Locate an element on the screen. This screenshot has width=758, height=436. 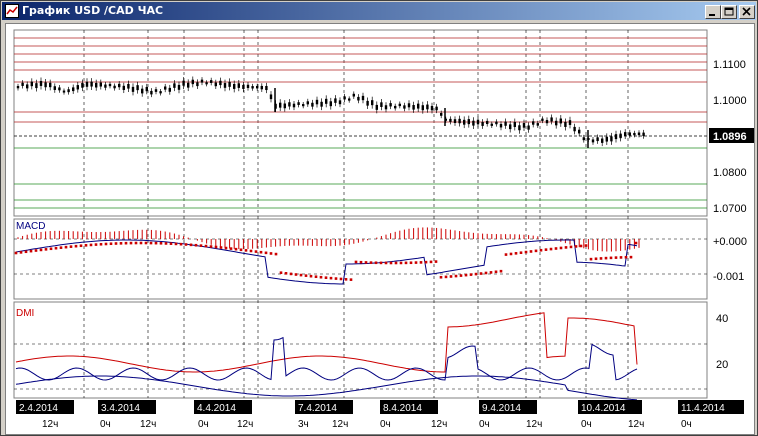
minimize-button is located at coordinates (713, 12).